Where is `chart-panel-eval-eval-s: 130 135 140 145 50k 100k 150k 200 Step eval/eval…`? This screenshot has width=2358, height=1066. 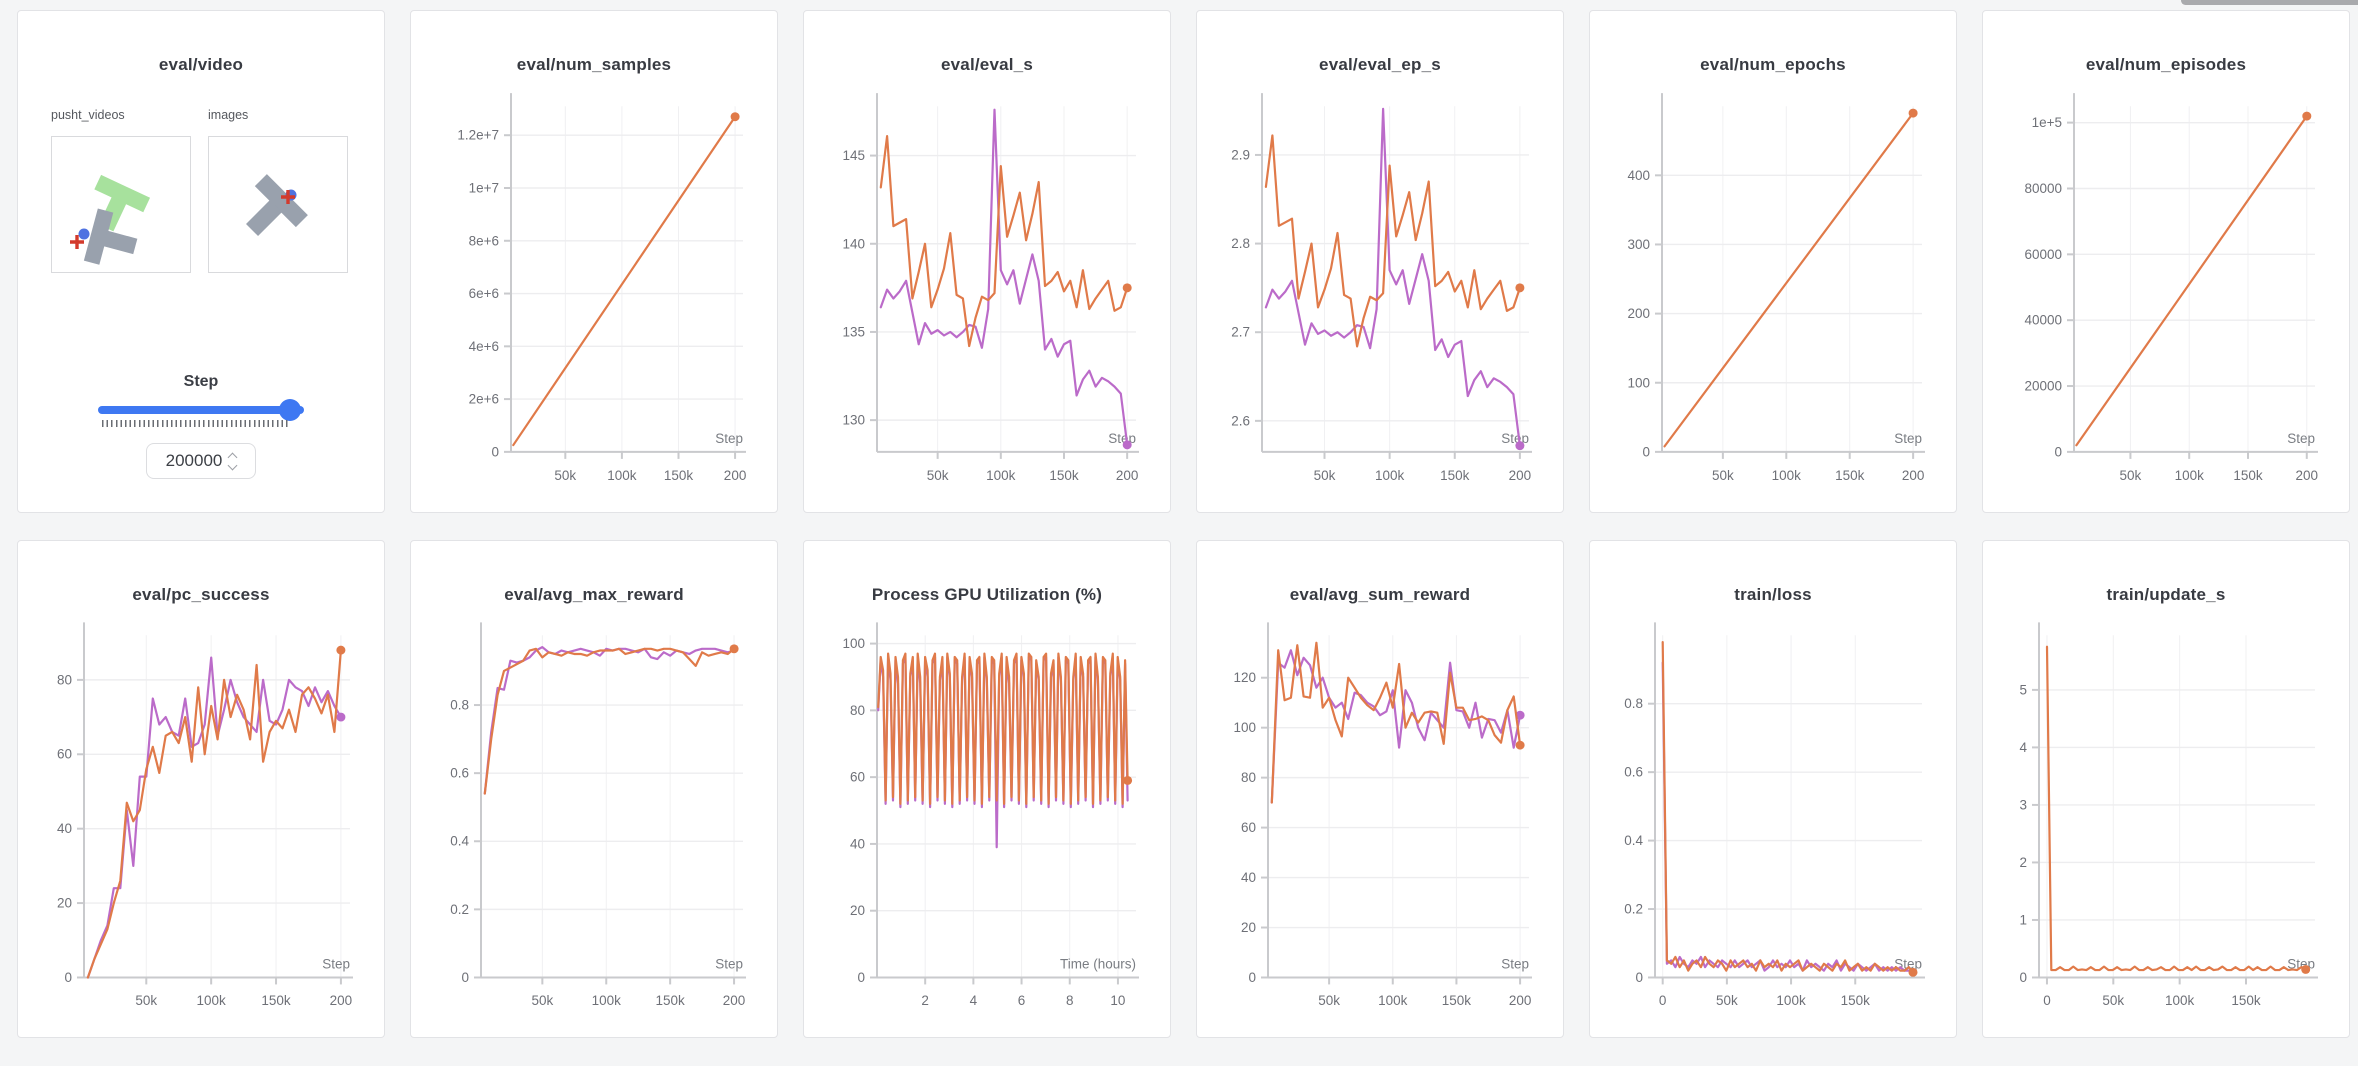 chart-panel-eval-eval-s: 130 135 140 145 50k 100k 150k 200 Step eval/eval… is located at coordinates (987, 261).